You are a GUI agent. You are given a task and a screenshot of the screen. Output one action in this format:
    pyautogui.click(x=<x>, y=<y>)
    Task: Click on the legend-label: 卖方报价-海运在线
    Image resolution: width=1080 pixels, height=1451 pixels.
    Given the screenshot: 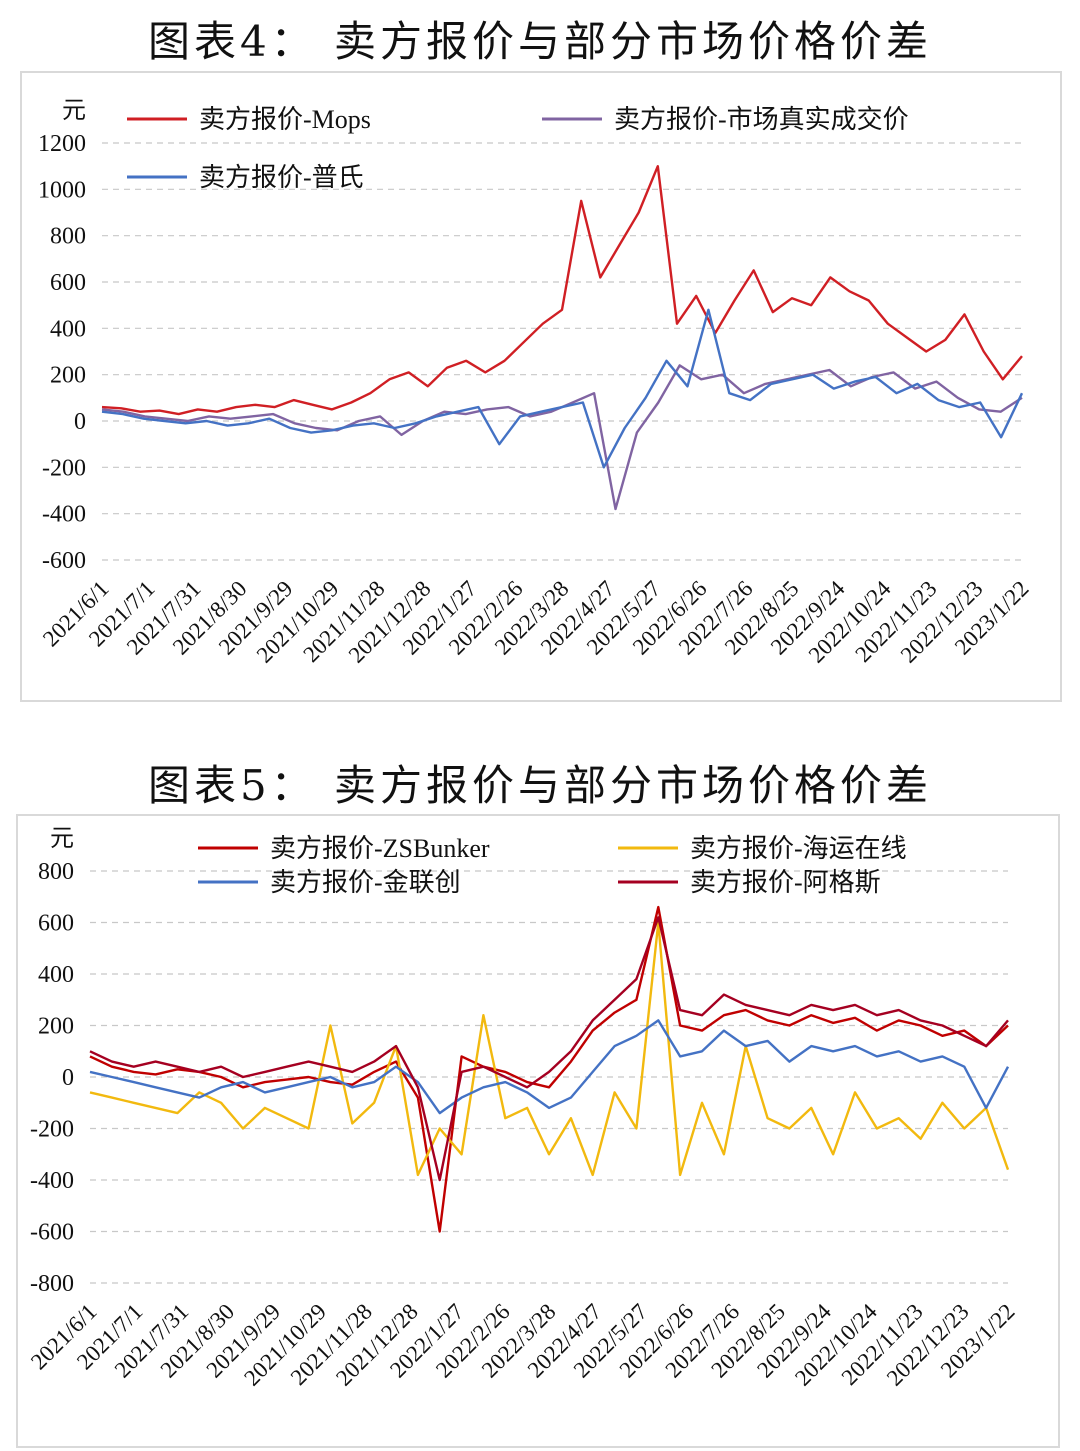 What is the action you would take?
    pyautogui.click(x=798, y=848)
    